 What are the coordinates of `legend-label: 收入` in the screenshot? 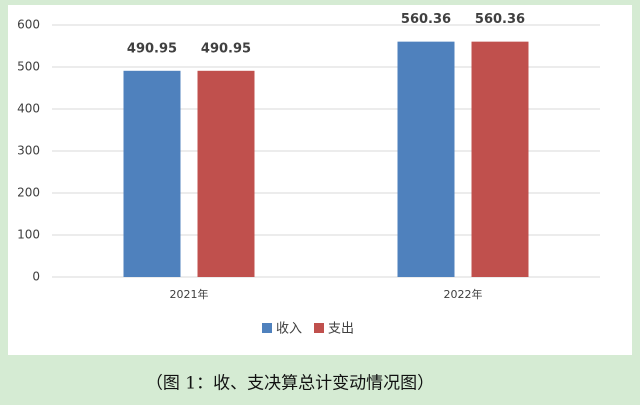 It's located at (289, 329).